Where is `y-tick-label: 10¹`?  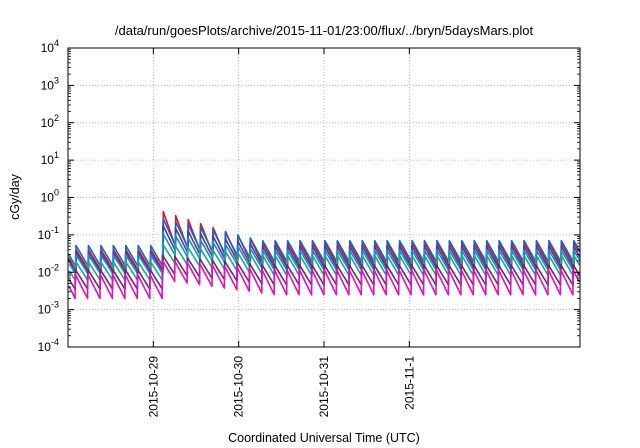 y-tick-label: 10¹ is located at coordinates (50, 158).